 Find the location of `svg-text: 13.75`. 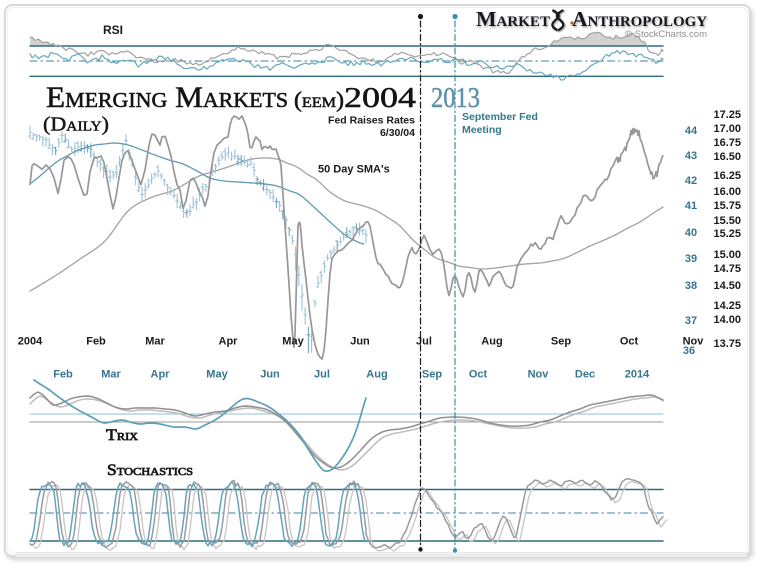

svg-text: 13.75 is located at coordinates (727, 344).